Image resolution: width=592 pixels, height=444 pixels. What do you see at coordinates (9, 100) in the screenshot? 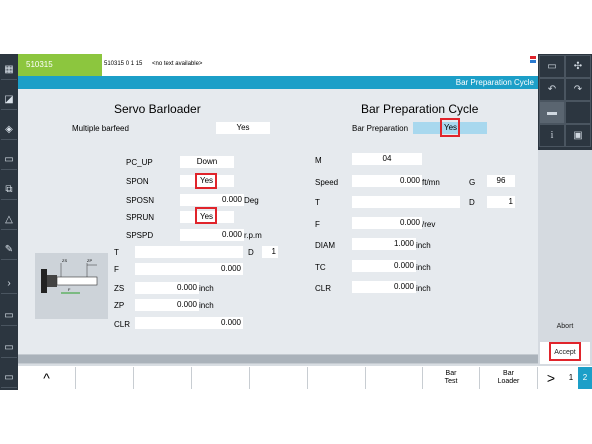
I see `edit-icon: ◪` at bounding box center [9, 100].